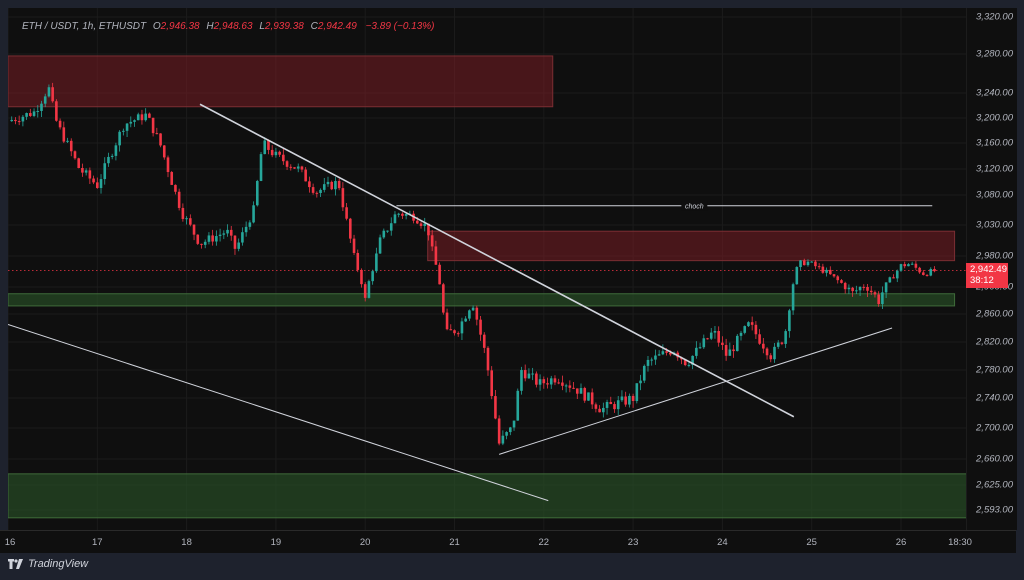 The width and height of the screenshot is (1024, 580). What do you see at coordinates (994, 256) in the screenshot?
I see `price-tick-label: 2,980.00` at bounding box center [994, 256].